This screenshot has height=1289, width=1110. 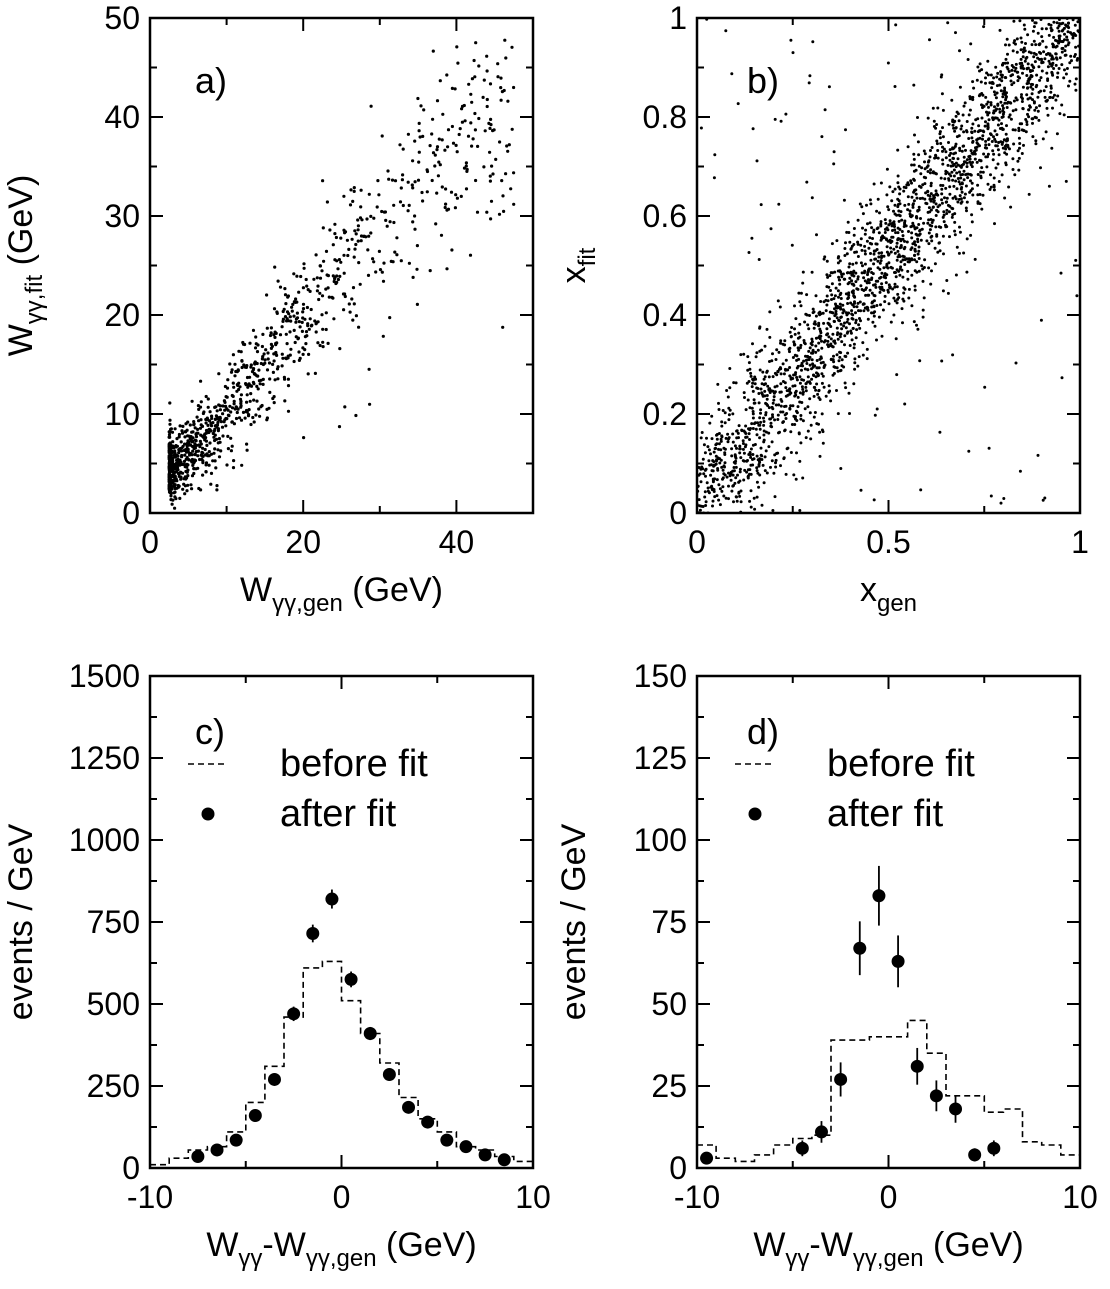 What do you see at coordinates (313, 933) in the screenshot?
I see `after-fit-point` at bounding box center [313, 933].